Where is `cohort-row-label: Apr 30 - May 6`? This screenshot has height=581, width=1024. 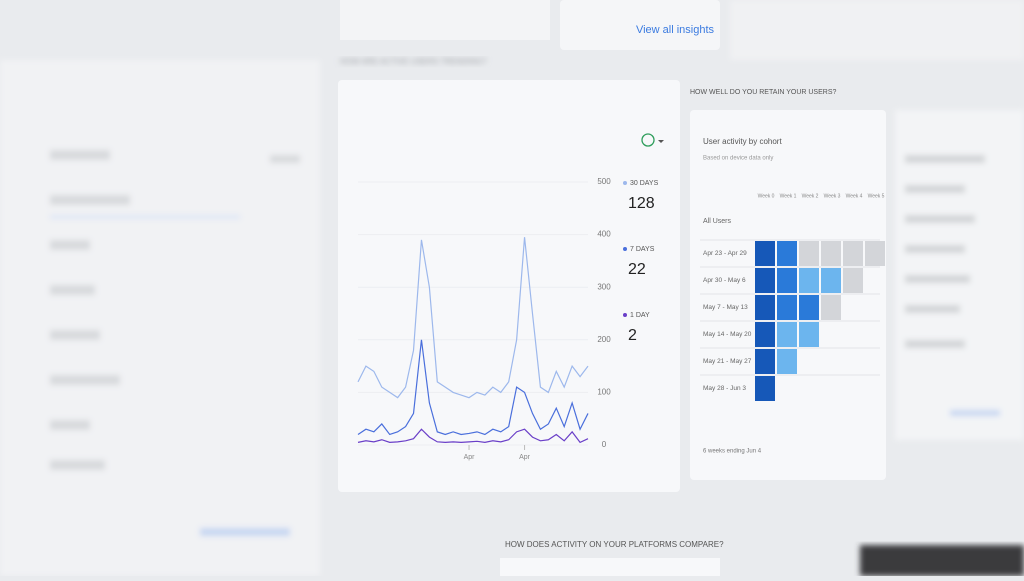 cohort-row-label: Apr 30 - May 6 is located at coordinates (724, 280).